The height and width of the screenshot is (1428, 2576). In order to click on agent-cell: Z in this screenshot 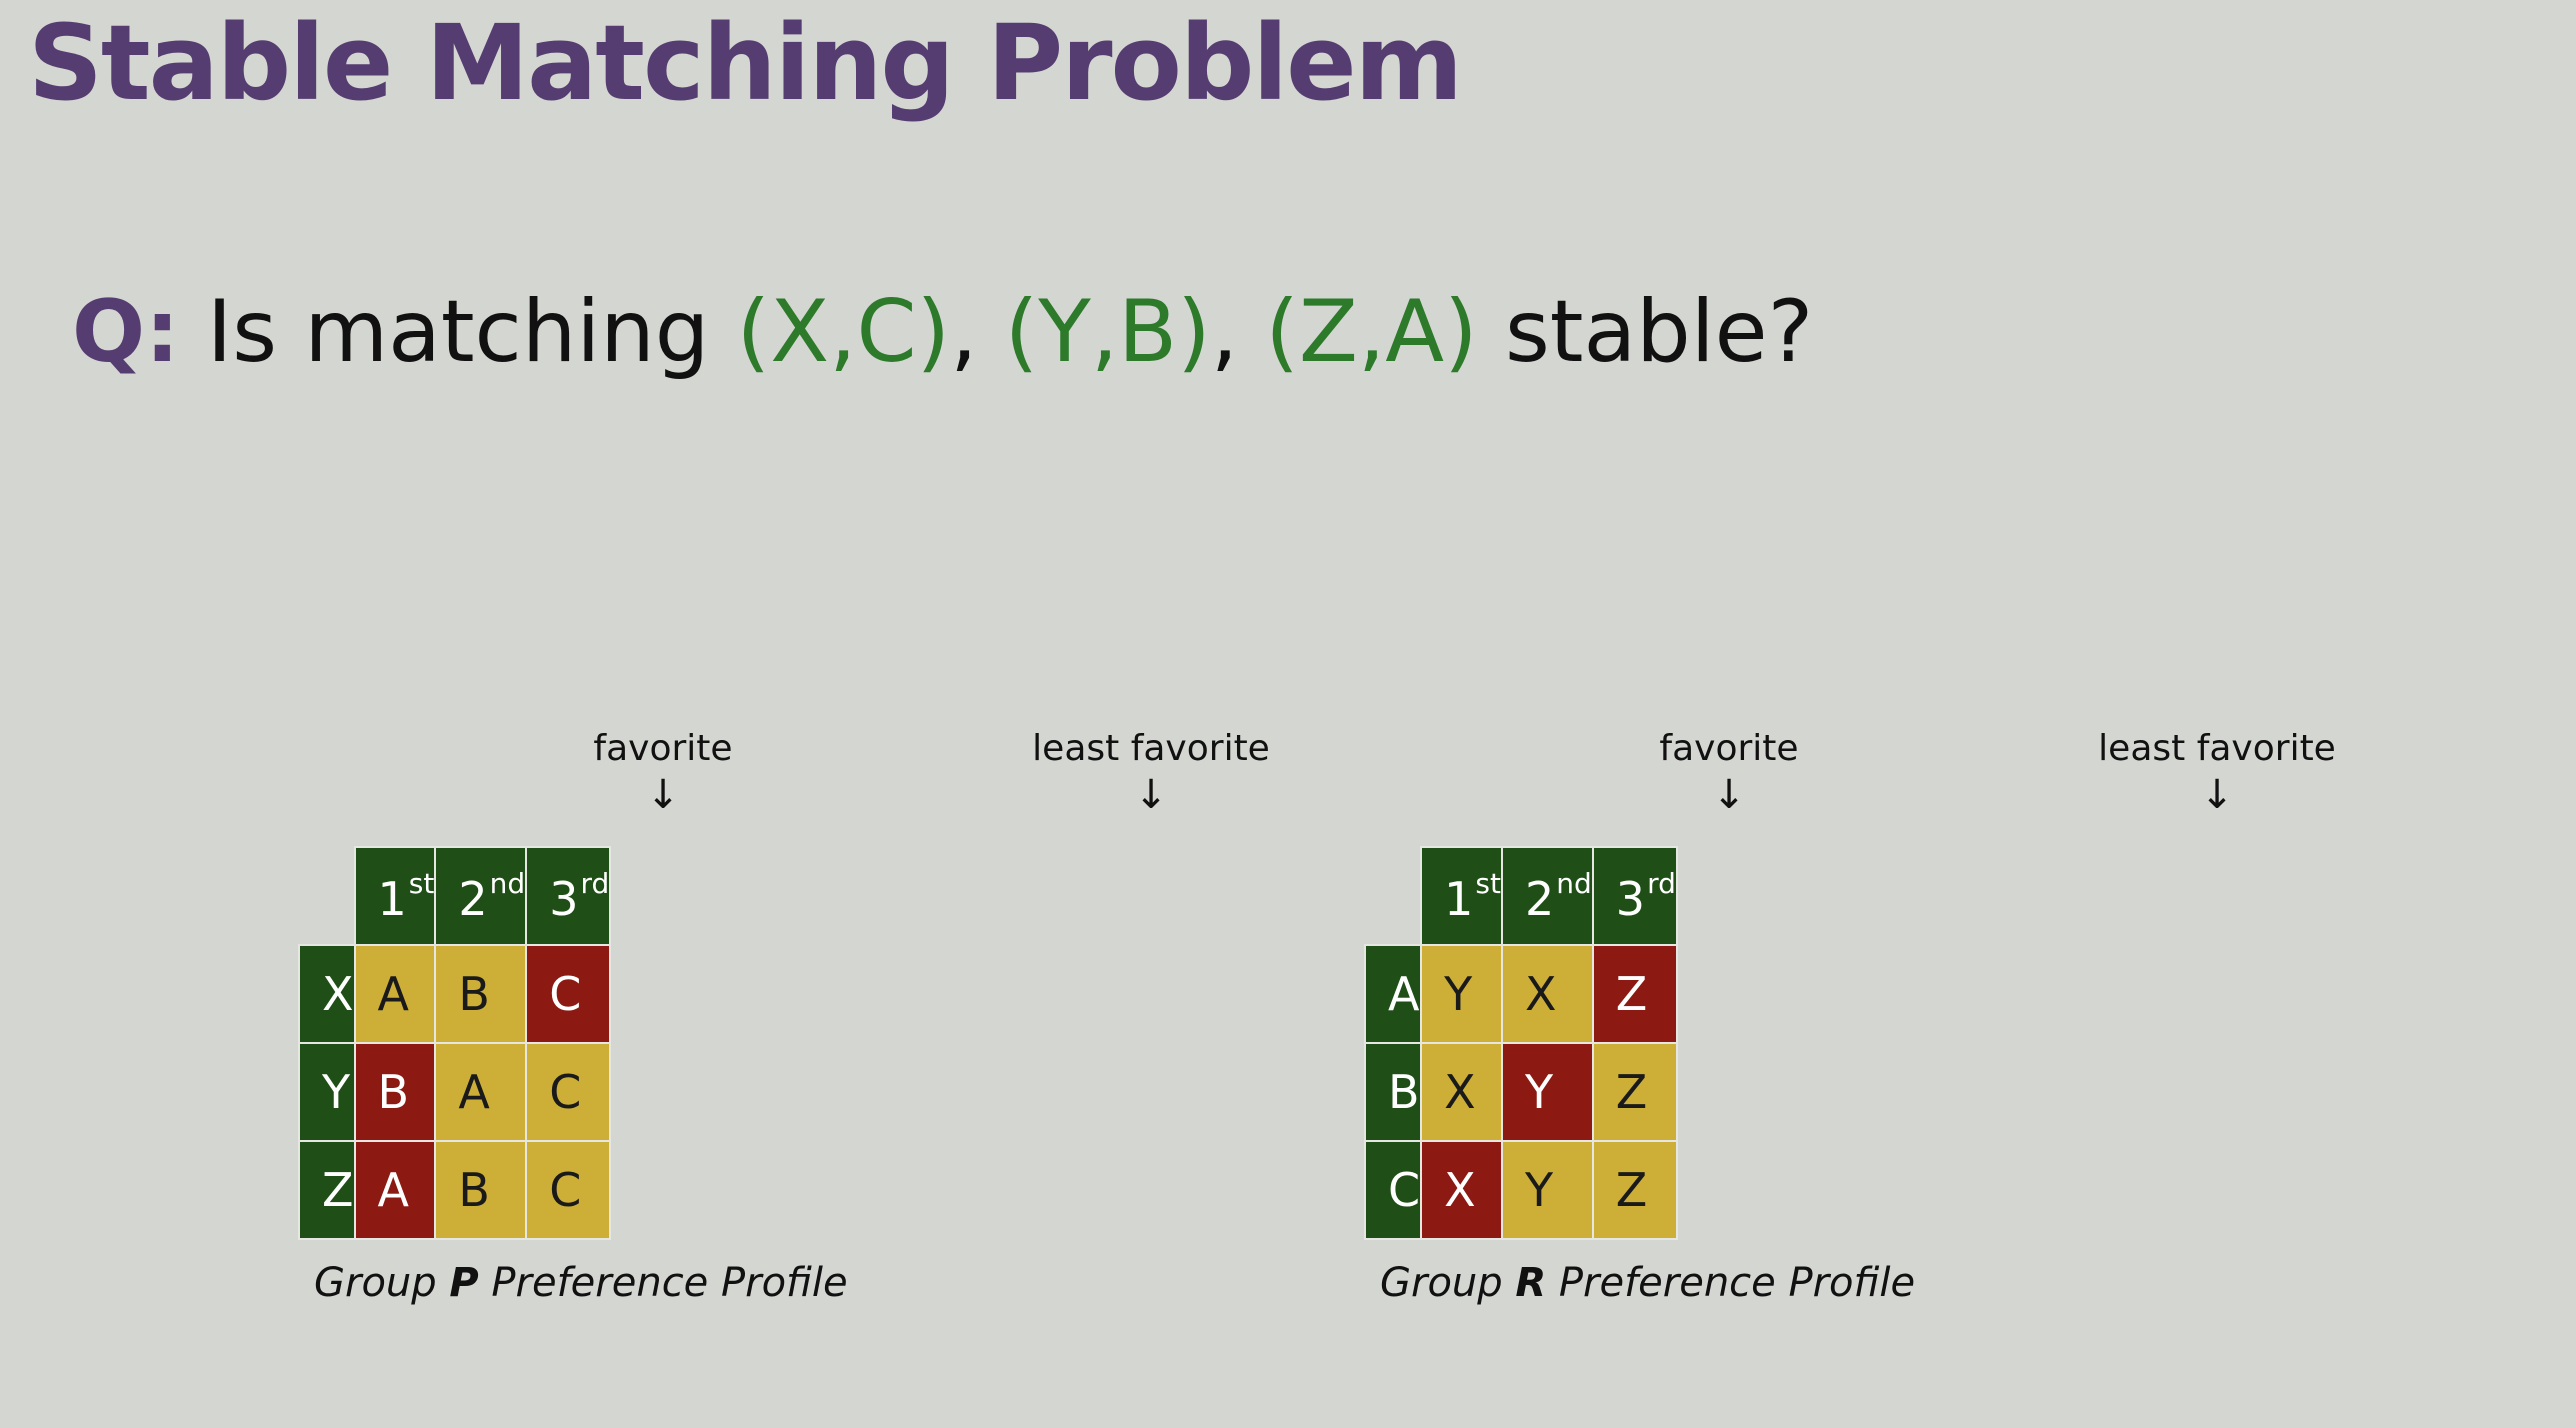, I will do `click(327, 1190)`.